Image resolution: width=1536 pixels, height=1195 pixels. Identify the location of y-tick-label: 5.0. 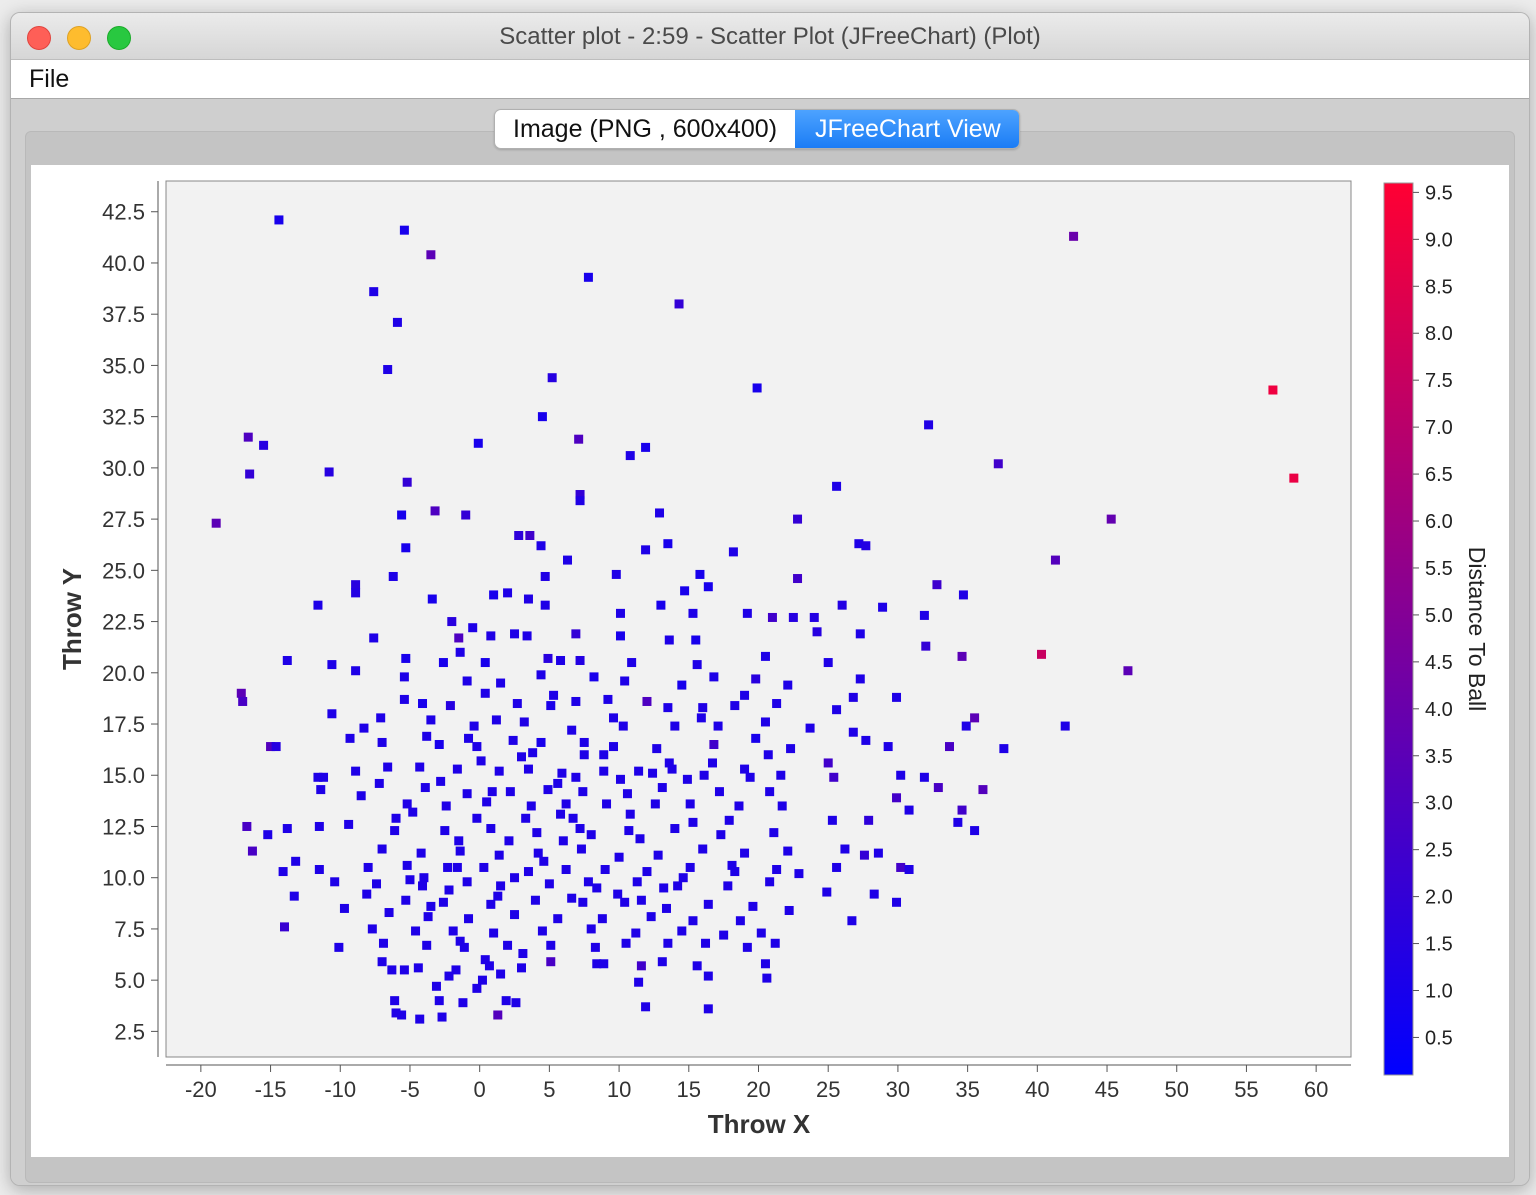
(129, 980).